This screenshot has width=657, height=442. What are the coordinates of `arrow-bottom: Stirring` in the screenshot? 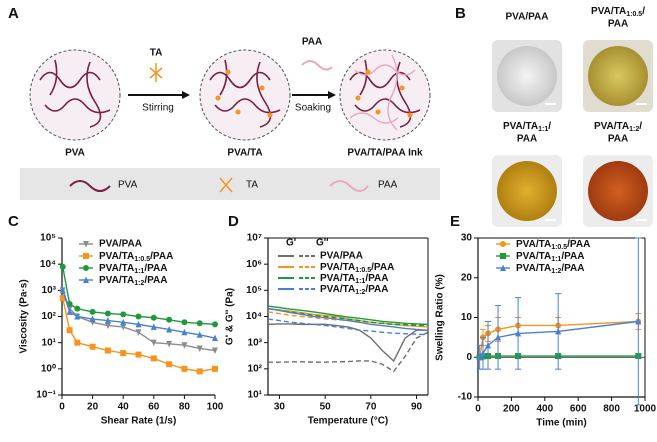 It's located at (158, 108).